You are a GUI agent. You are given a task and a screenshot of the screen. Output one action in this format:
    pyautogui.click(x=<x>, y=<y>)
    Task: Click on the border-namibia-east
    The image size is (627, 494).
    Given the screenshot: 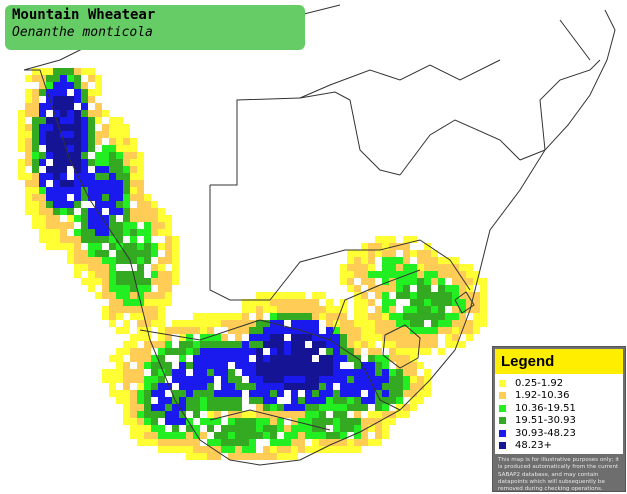 What is the action you would take?
    pyautogui.click(x=255, y=141)
    